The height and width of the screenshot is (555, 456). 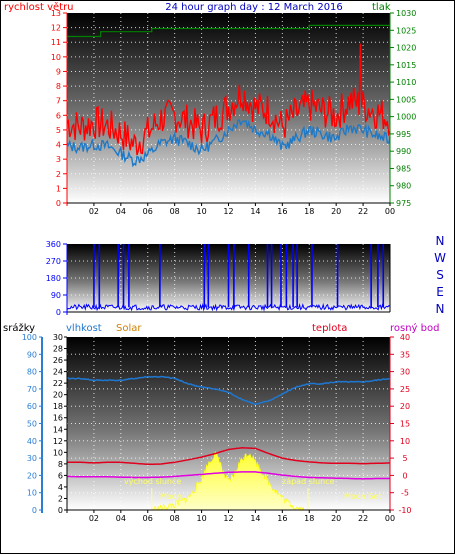 What do you see at coordinates (405, 389) in the screenshot?
I see `temperature-tick-label: 25` at bounding box center [405, 389].